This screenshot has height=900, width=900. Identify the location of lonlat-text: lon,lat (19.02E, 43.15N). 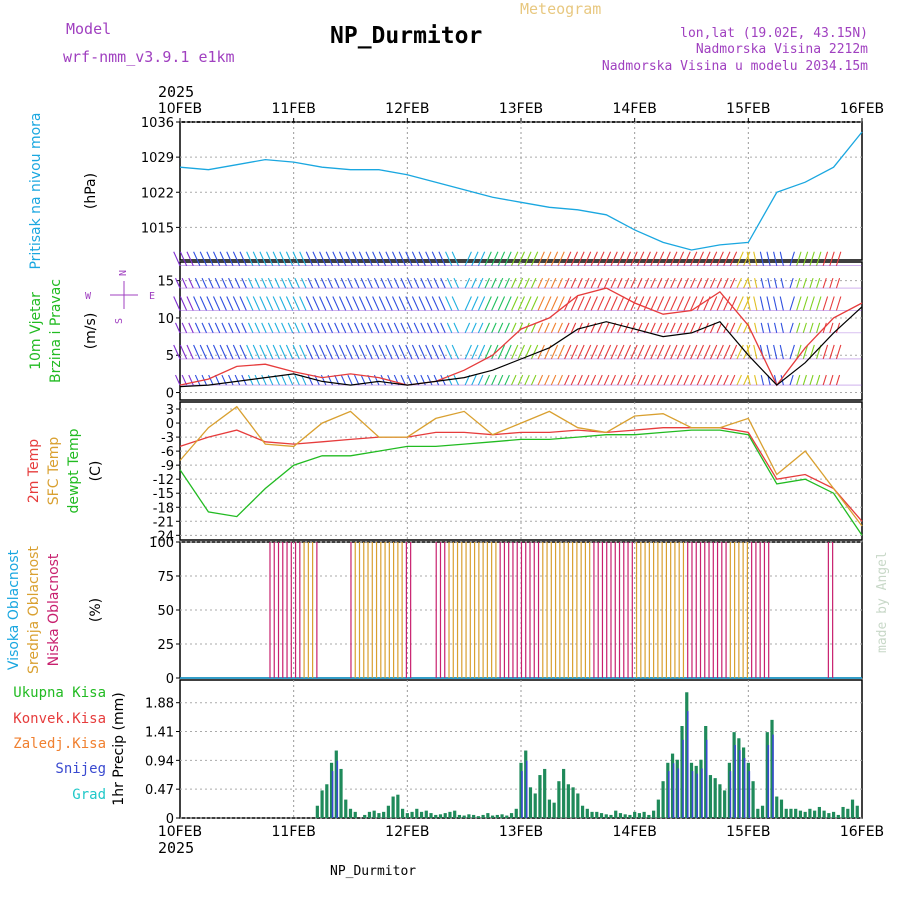
(774, 33).